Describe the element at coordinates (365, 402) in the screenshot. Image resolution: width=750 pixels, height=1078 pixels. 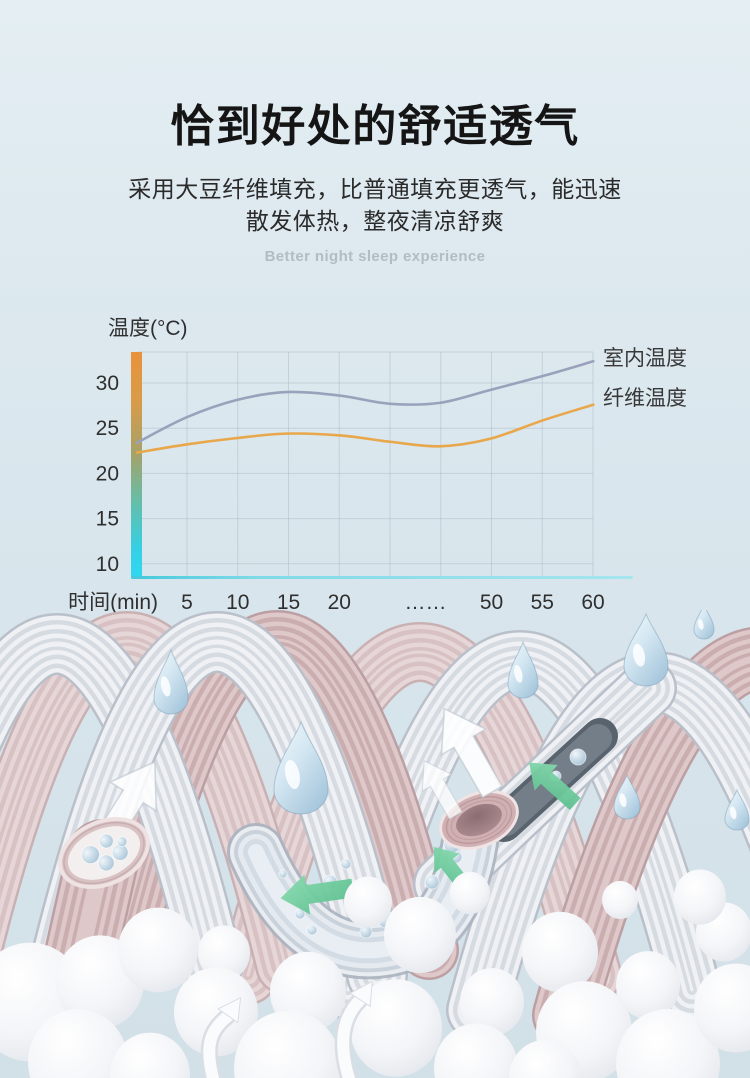
I see `series-line-indoor-temp` at that location.